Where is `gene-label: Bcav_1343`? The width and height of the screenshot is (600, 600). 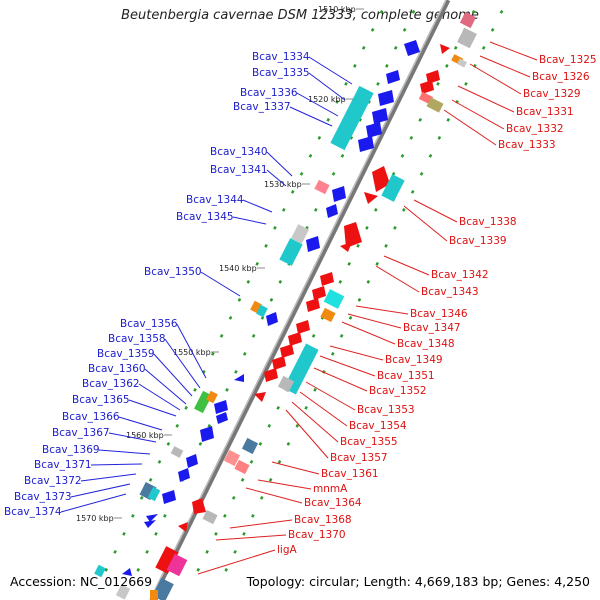
gene-label: Bcav_1343 is located at coordinates (450, 292).